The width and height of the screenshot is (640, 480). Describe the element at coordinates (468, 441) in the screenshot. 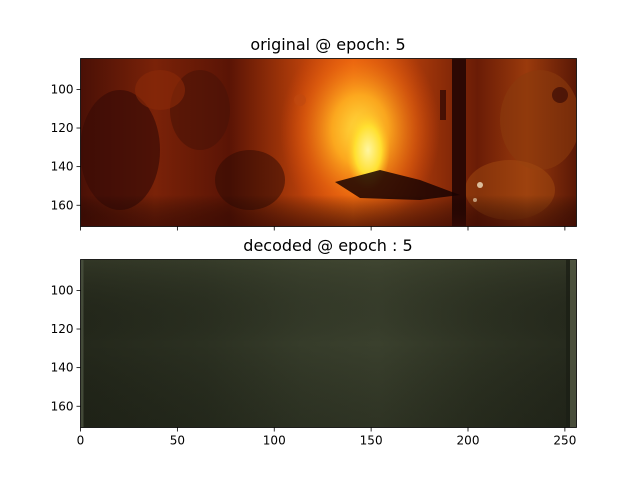

I see `x-tick-label: 200` at that location.